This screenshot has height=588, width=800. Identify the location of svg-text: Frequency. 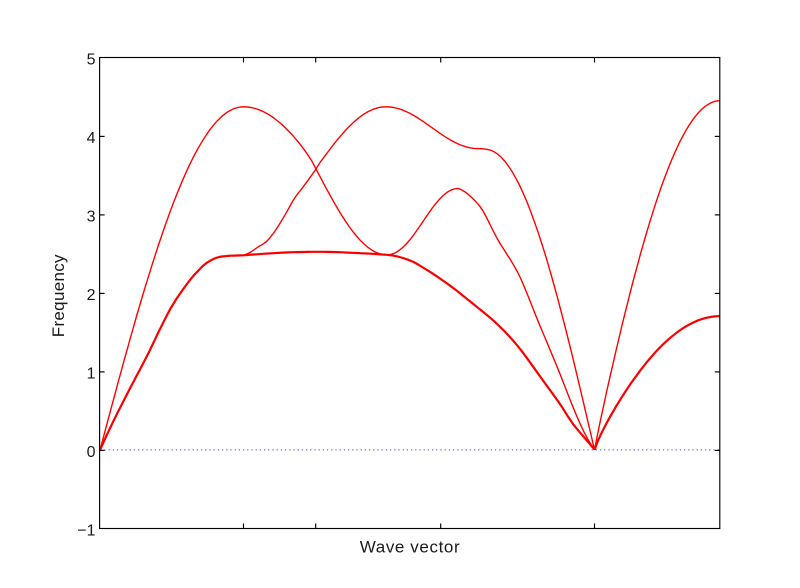
(58, 295).